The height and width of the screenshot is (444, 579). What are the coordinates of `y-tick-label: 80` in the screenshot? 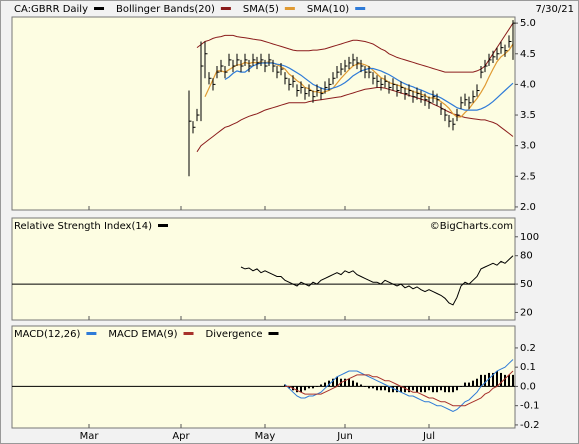 It's located at (526, 256).